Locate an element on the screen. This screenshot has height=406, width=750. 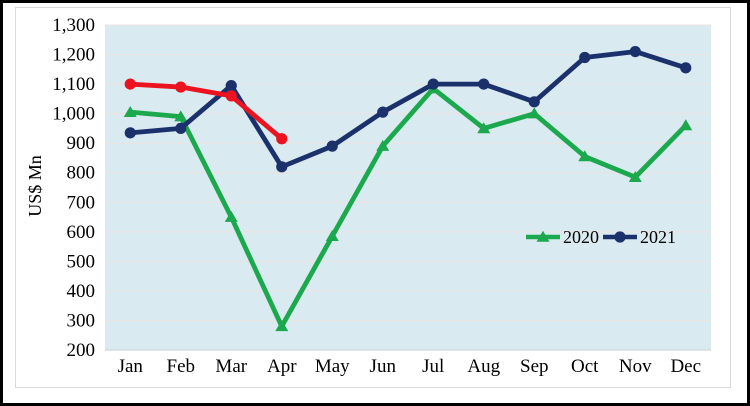
x-axis-tick-label: Mar is located at coordinates (231, 366).